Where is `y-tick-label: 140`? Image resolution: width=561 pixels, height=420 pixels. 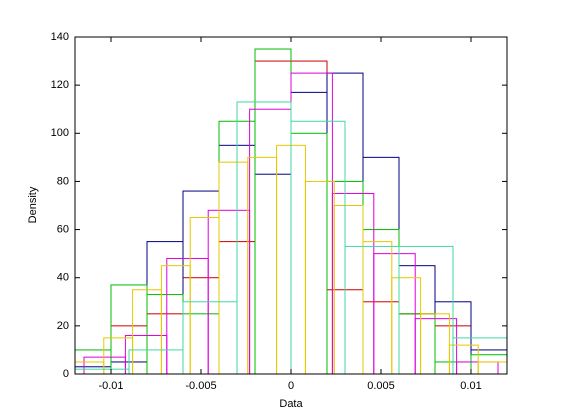 y-tick-label: 140 is located at coordinates (60, 37).